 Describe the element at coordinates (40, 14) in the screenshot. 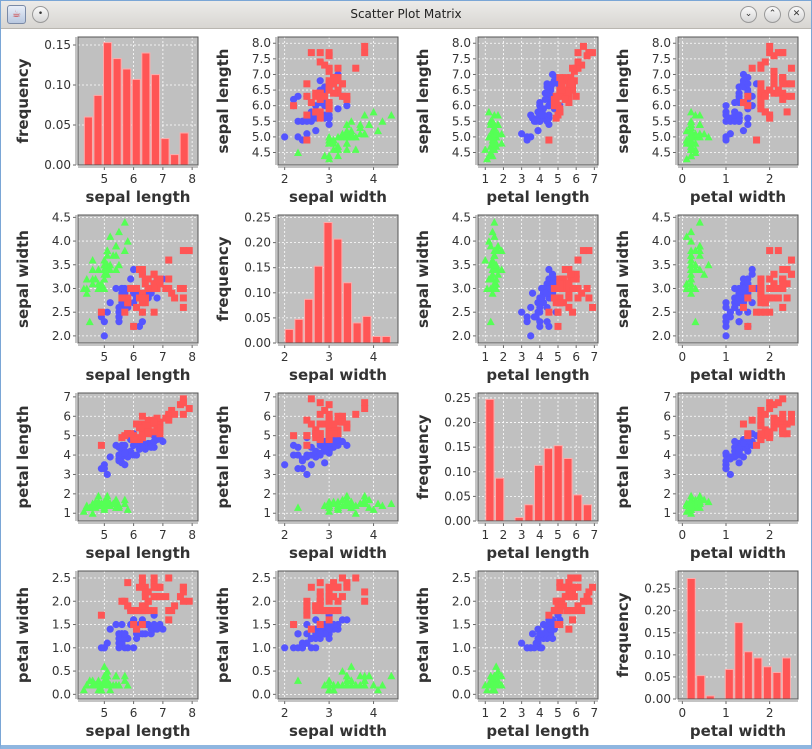

I see `menu-icon: •` at that location.